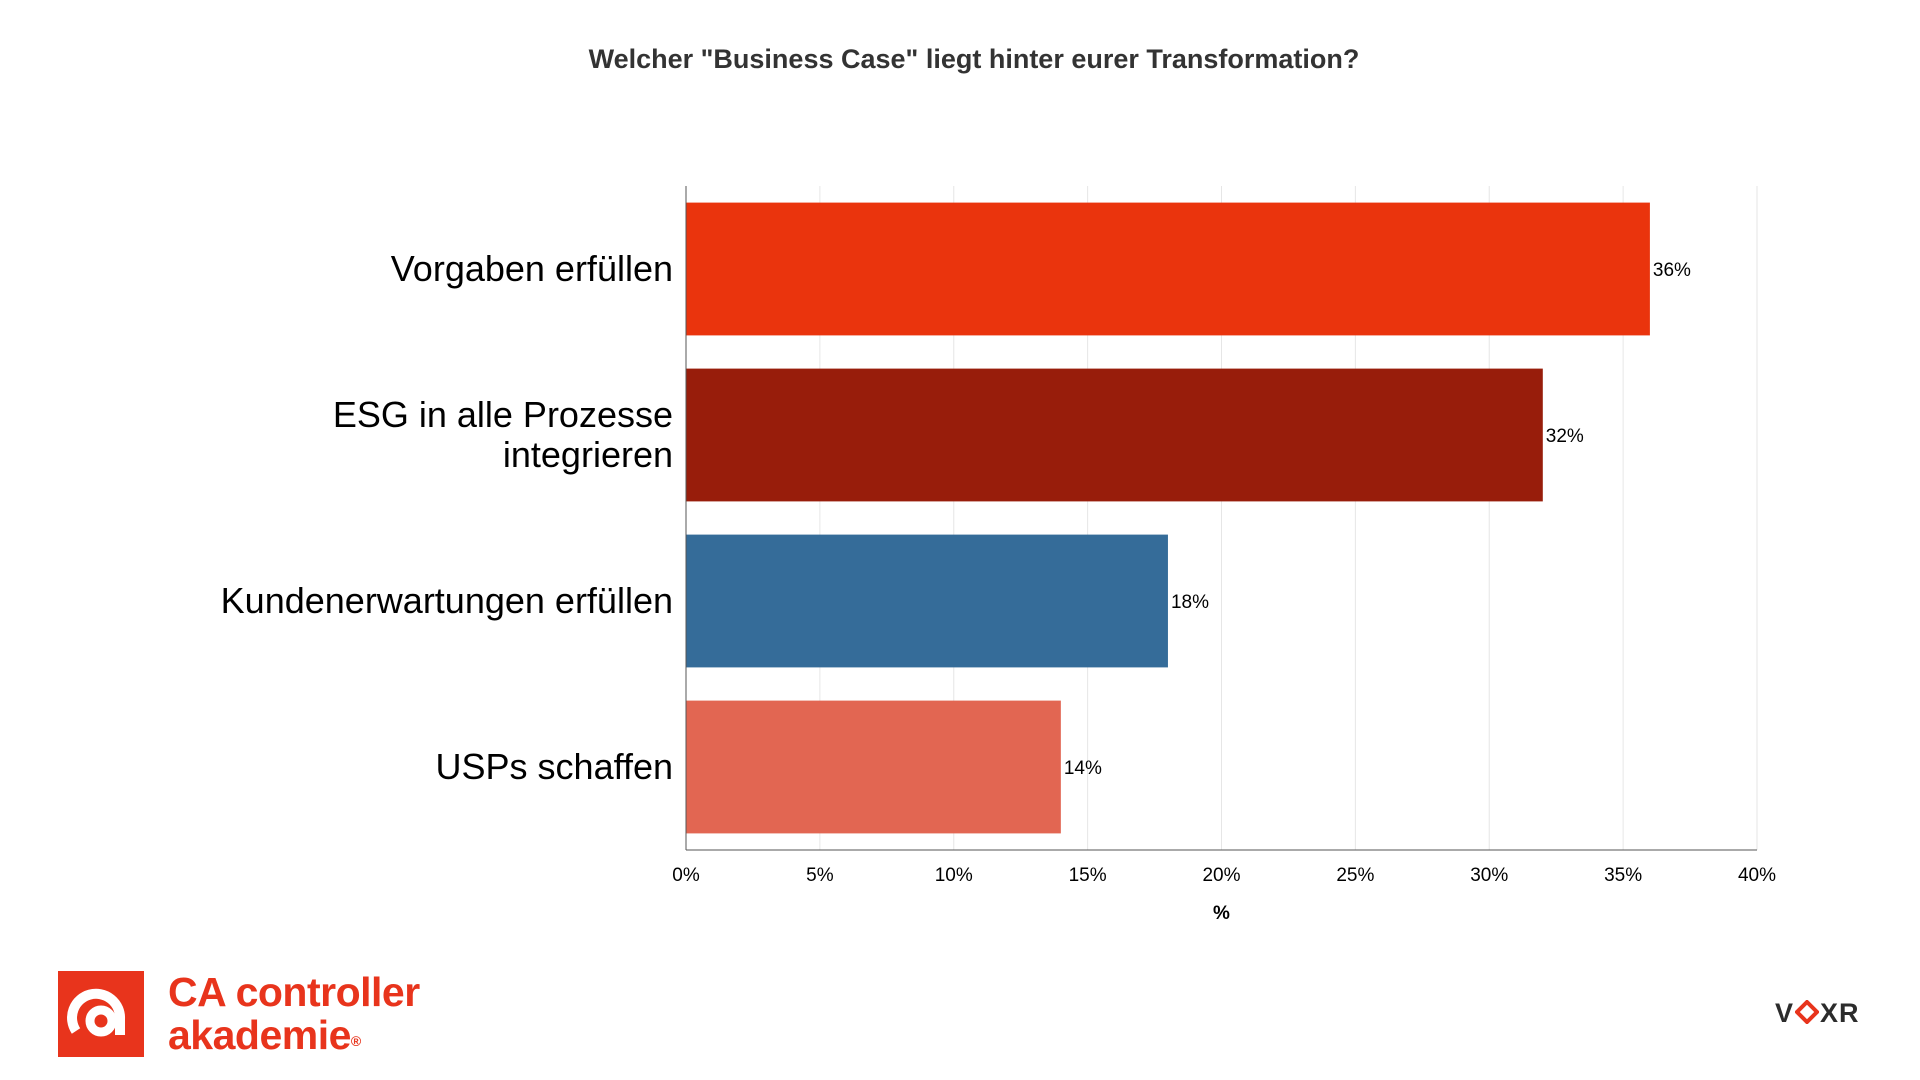 The image size is (1920, 1080). I want to click on ca-logo-line1: CA controller, so click(294, 992).